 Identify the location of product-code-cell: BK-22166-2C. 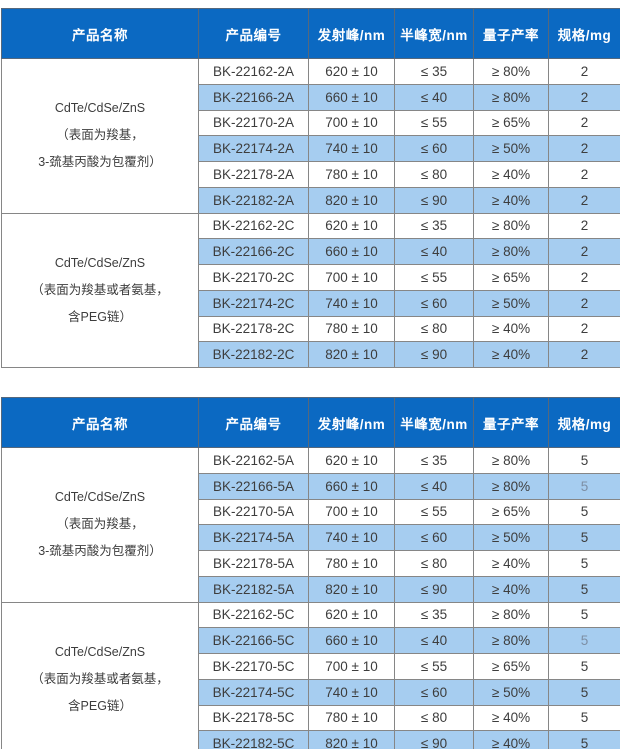
(253, 251).